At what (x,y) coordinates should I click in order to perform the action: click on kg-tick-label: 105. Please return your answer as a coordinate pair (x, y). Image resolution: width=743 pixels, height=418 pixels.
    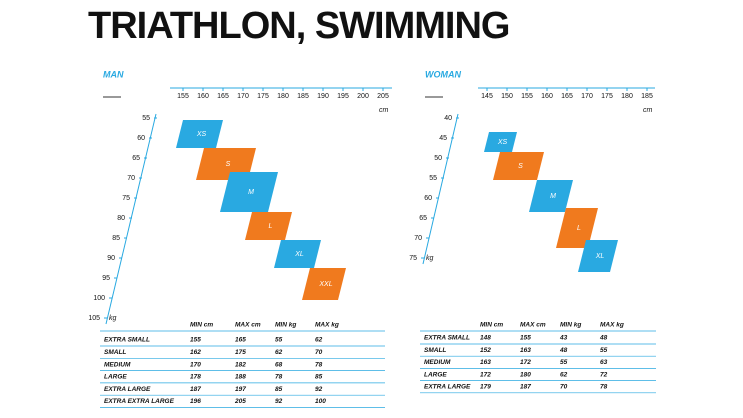
    Looking at the image, I should click on (94, 318).